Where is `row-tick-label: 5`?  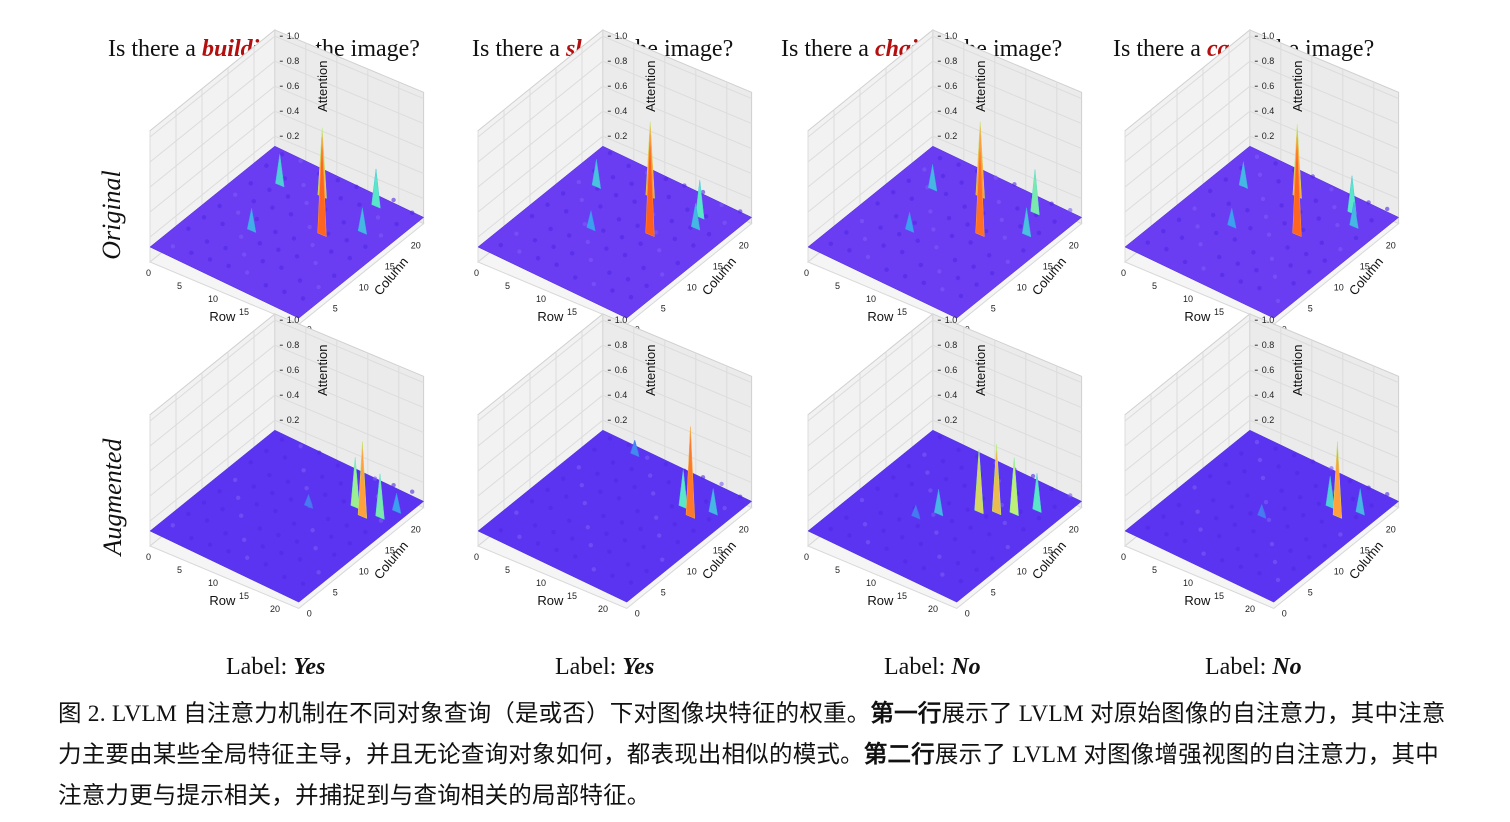 row-tick-label: 5 is located at coordinates (837, 570).